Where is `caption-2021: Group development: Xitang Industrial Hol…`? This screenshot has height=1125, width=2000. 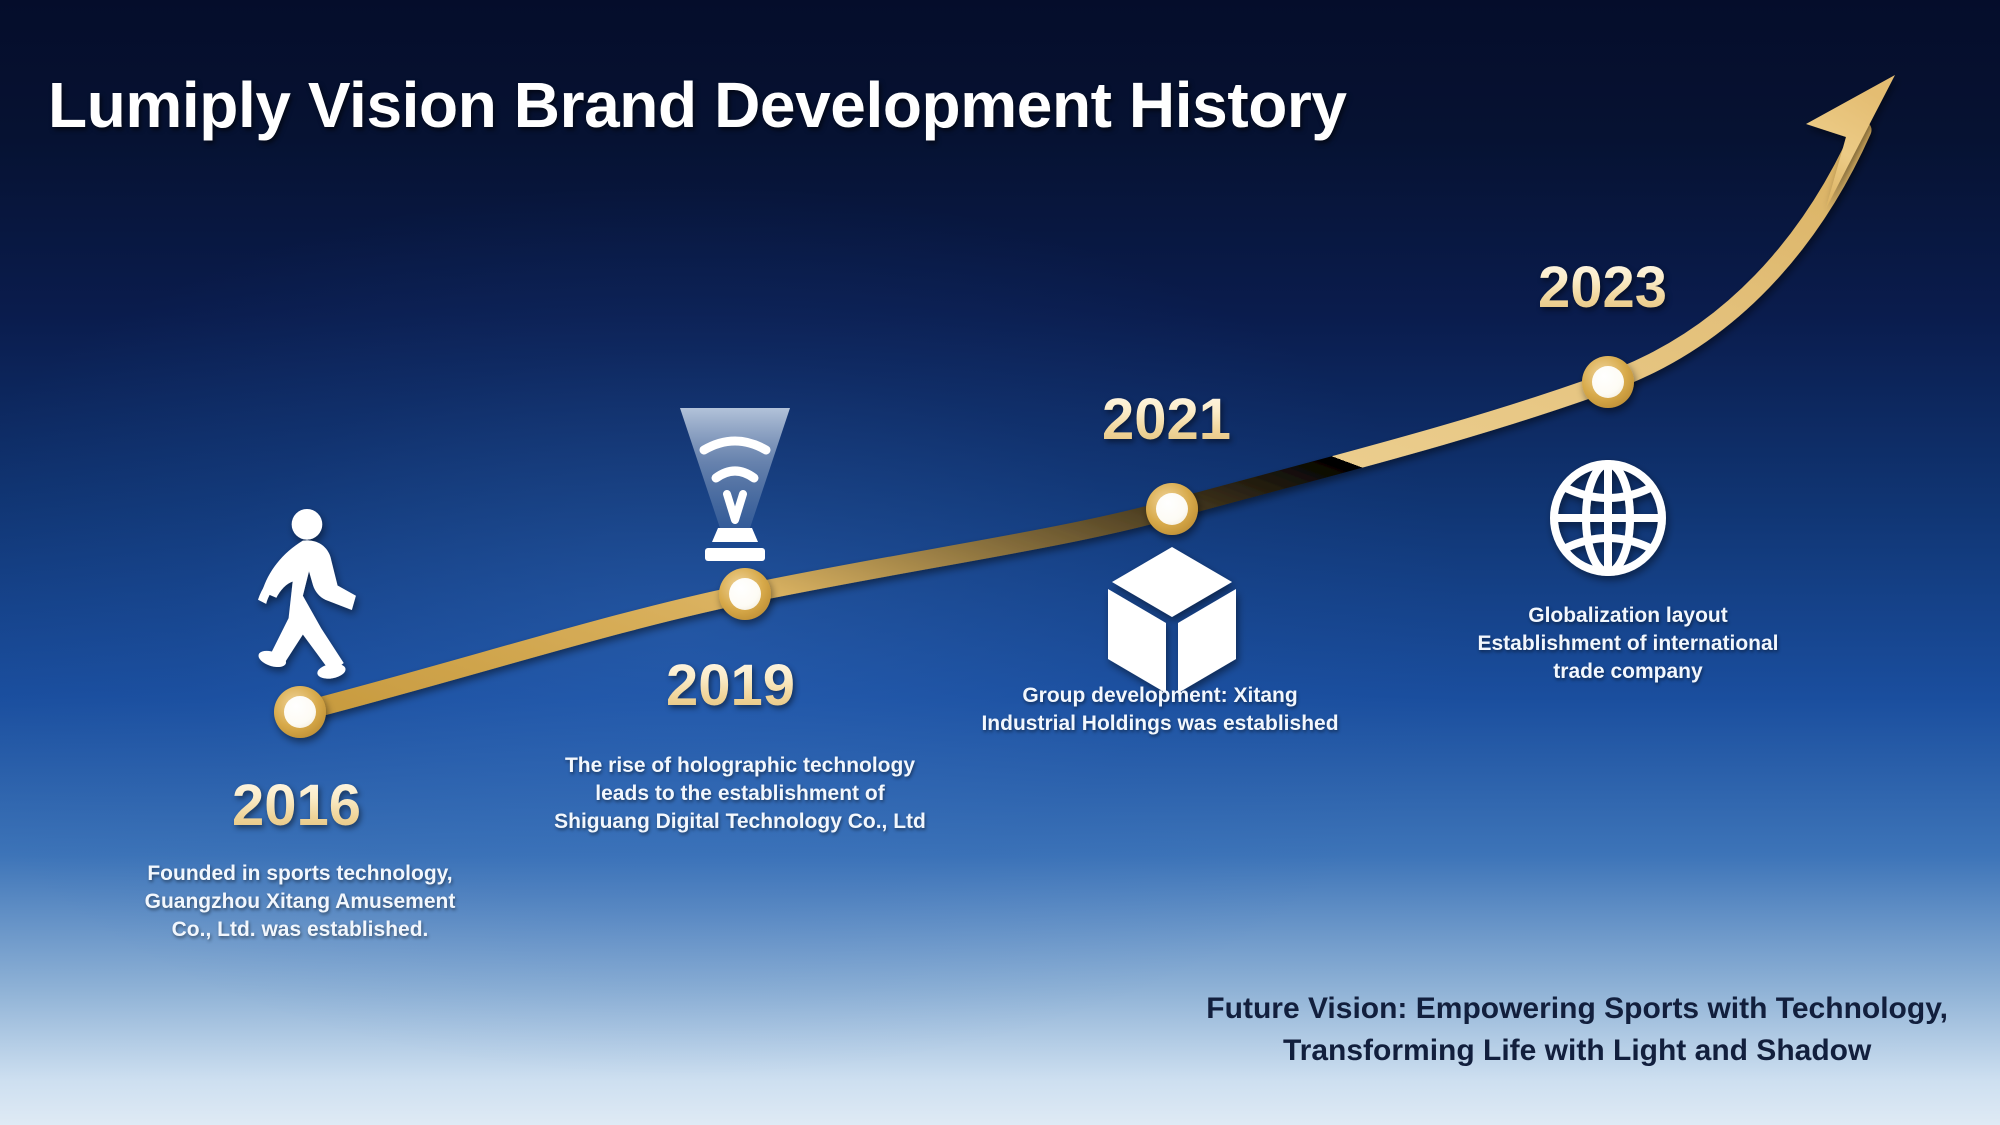 caption-2021: Group development: Xitang Industrial Hol… is located at coordinates (1160, 709).